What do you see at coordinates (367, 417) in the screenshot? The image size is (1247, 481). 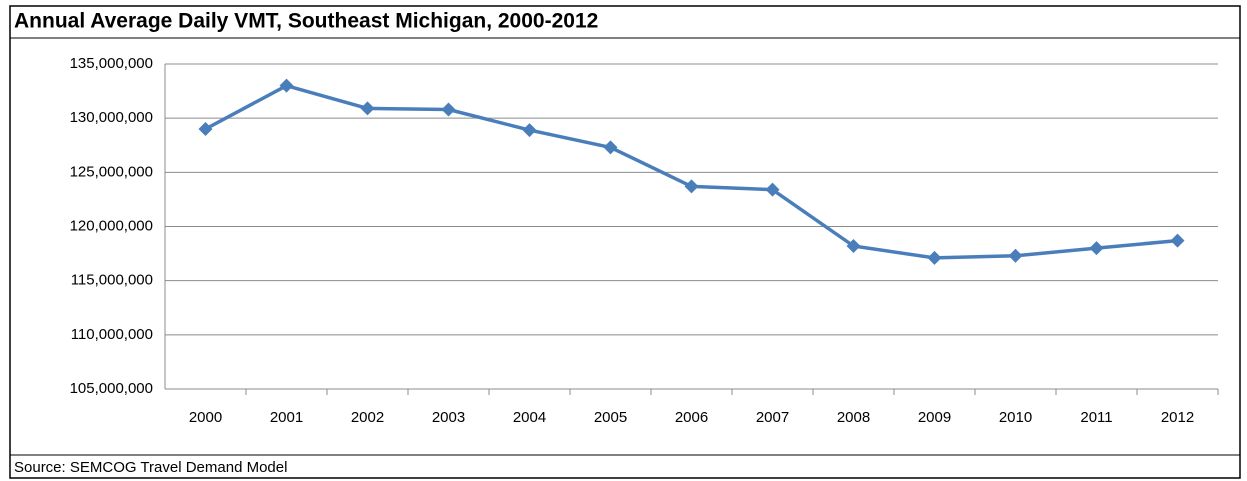 I see `x-tick-label: 2002` at bounding box center [367, 417].